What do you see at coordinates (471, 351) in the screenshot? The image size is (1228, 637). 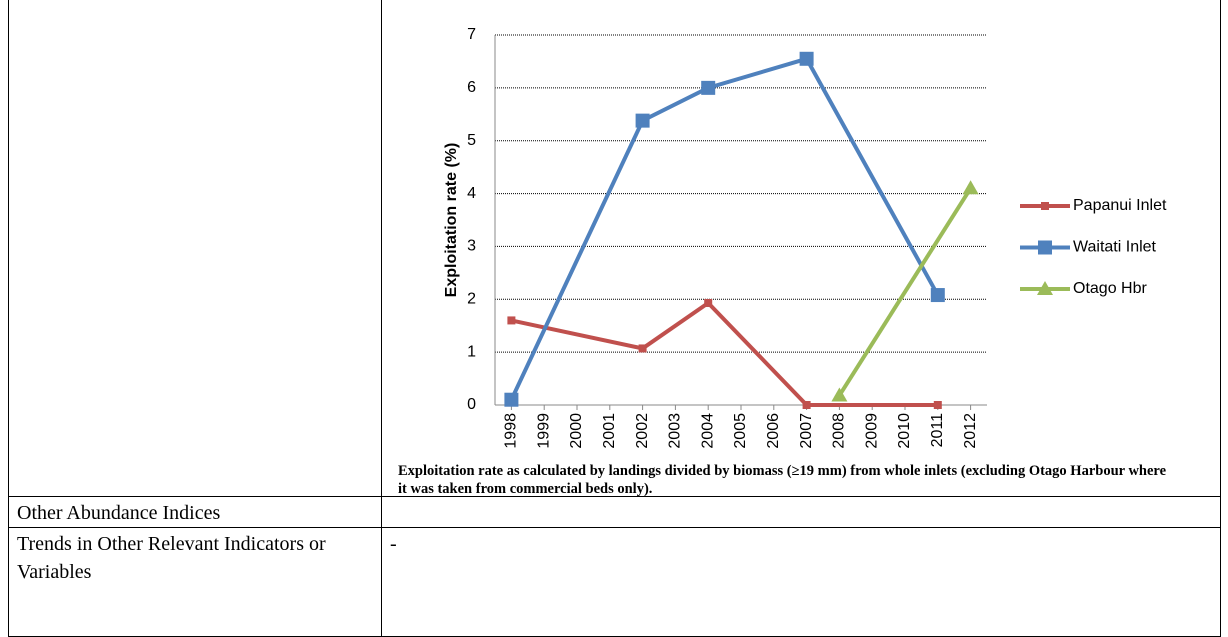 I see `y-tick-label: 1` at bounding box center [471, 351].